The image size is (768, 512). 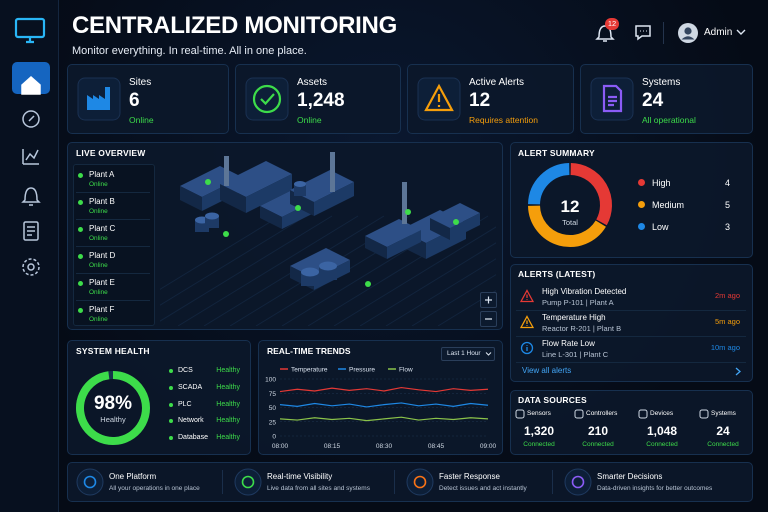 I want to click on plant-illustration, so click(x=328, y=239).